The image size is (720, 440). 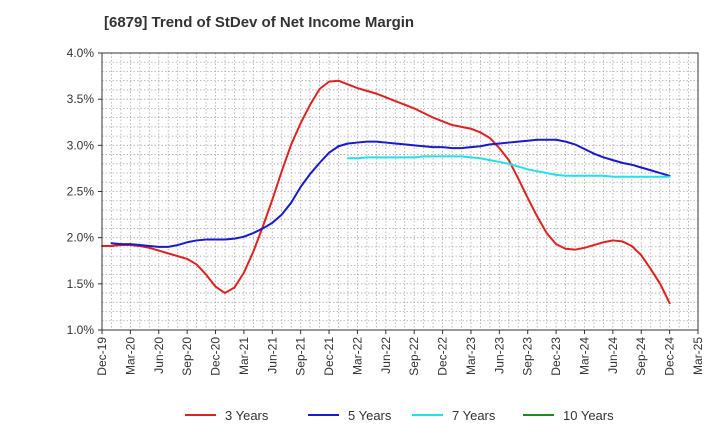 I want to click on legend-label-10-years: 10 Years, so click(x=588, y=415).